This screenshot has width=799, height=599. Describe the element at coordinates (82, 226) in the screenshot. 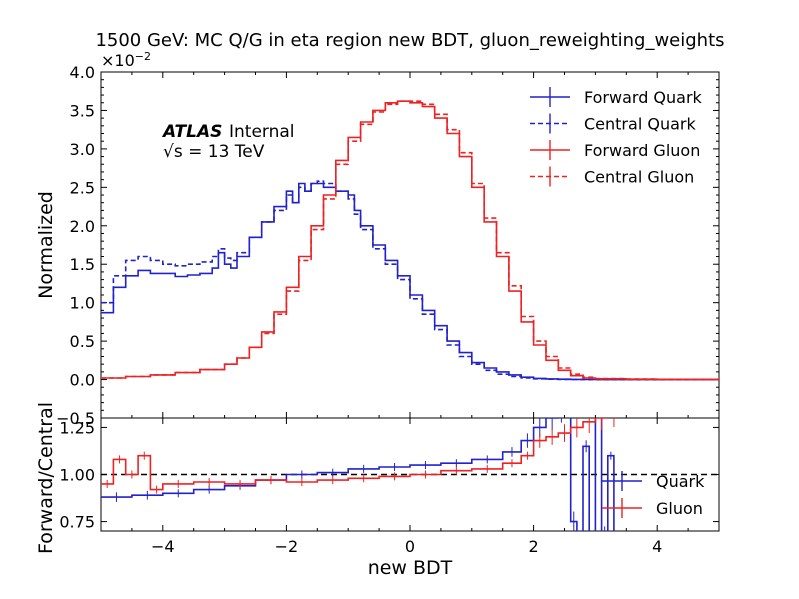

I see `main-y-tick-label: 2.0` at that location.